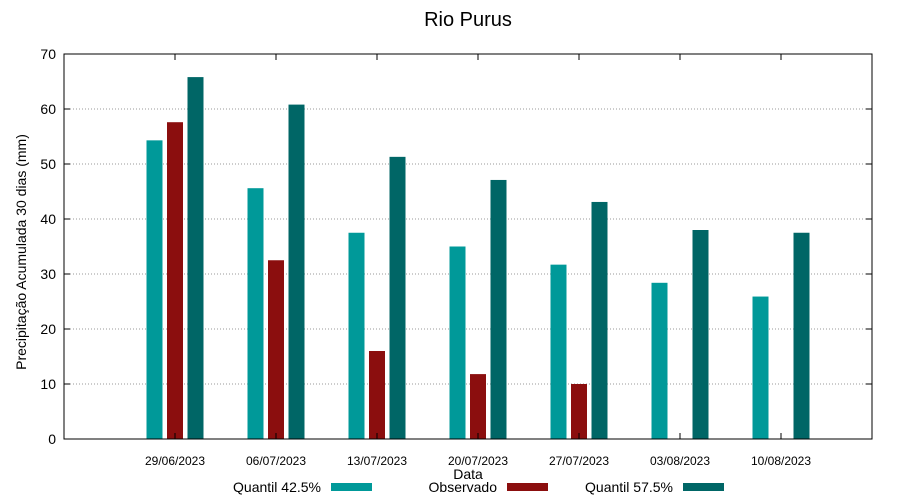  What do you see at coordinates (377, 461) in the screenshot?
I see `x-tick-label: 13/07/2023` at bounding box center [377, 461].